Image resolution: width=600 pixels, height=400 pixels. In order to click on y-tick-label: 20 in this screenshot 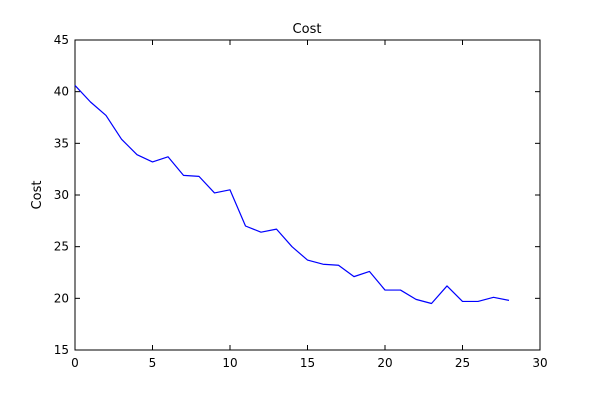, I will do `click(61, 298)`.